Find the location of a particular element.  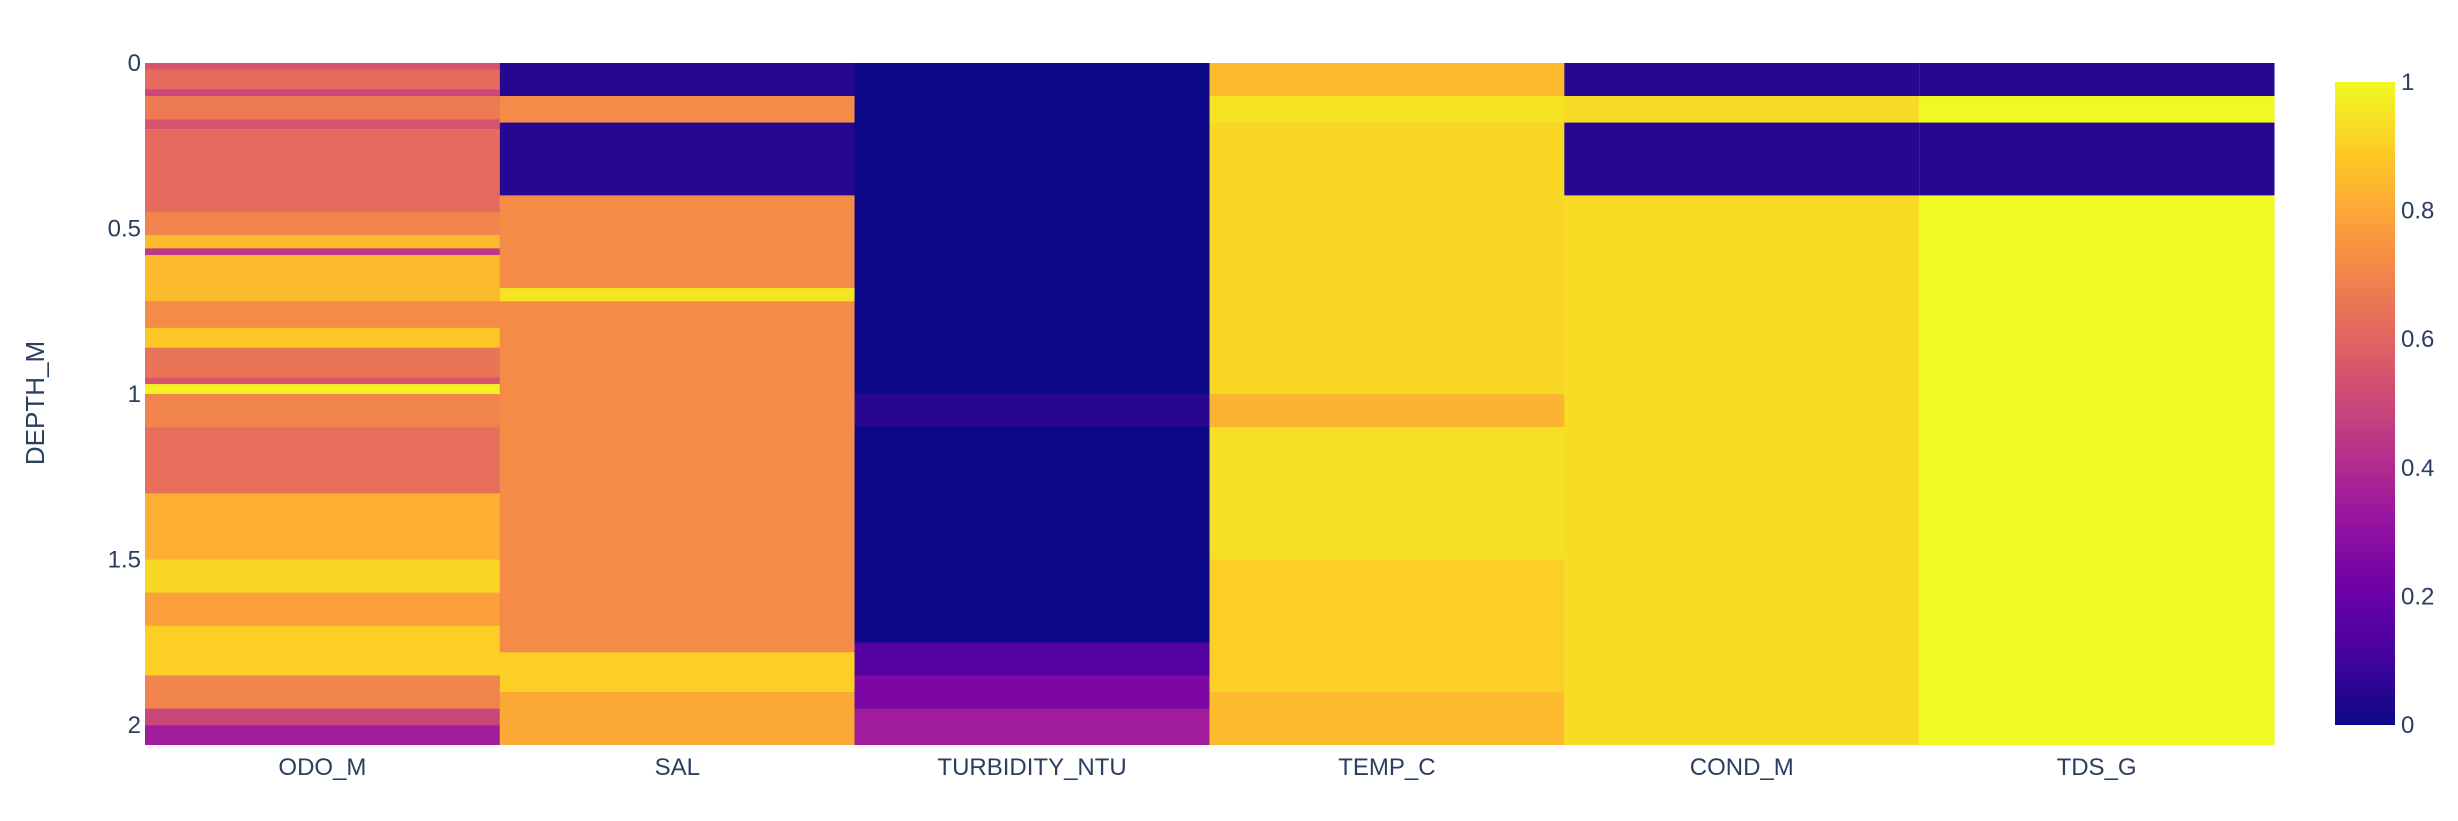

x-axis-ticks: ODO_M SAL TURBIDITY_NTU TEMP_C COND_M TDS_G is located at coordinates (1207, 767).